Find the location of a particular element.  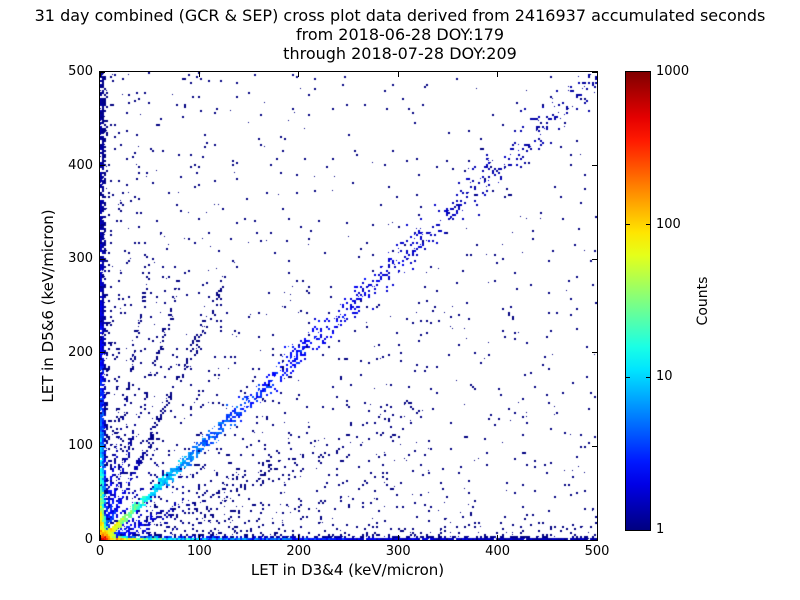

colorbar-tick-label: 10 is located at coordinates (664, 377).